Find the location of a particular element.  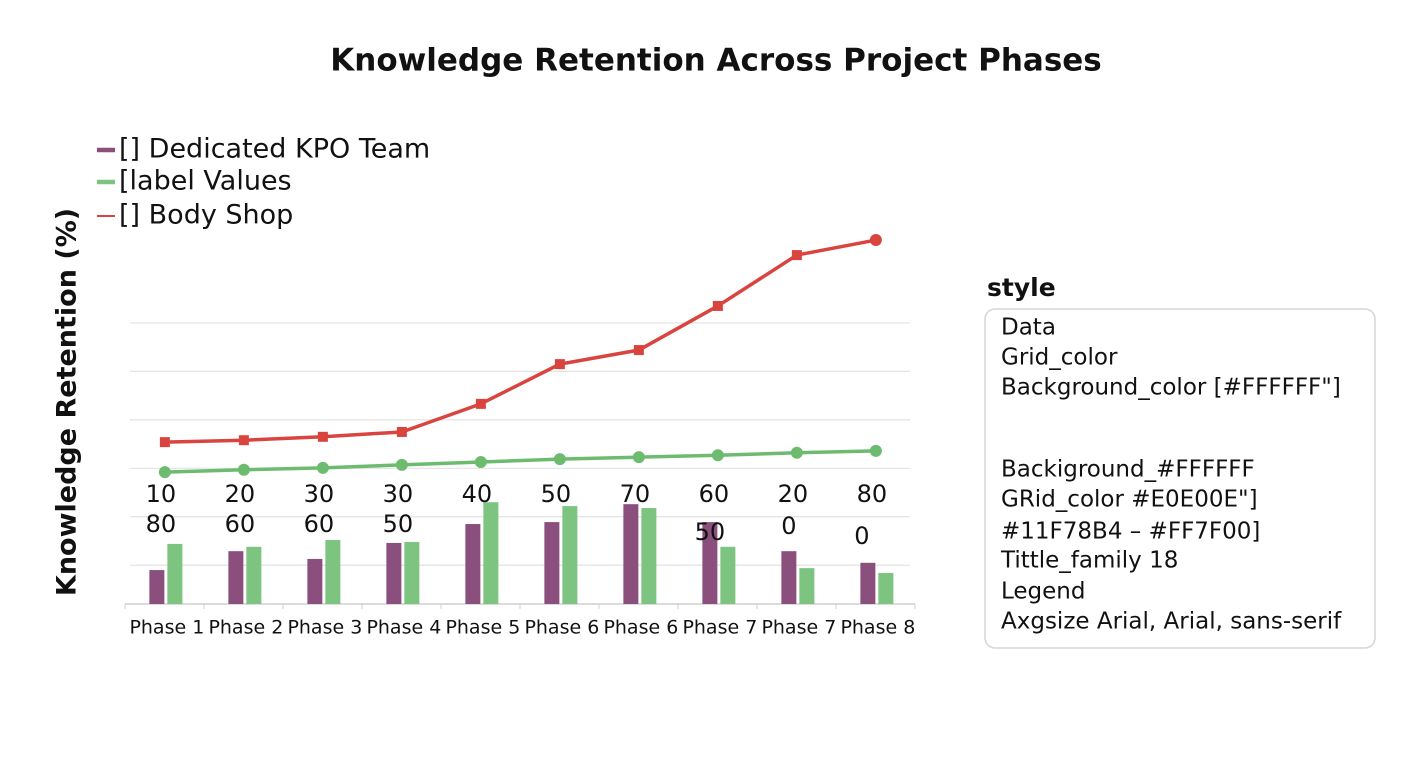

panel-line: Tittle_family 18 is located at coordinates (1089, 561).